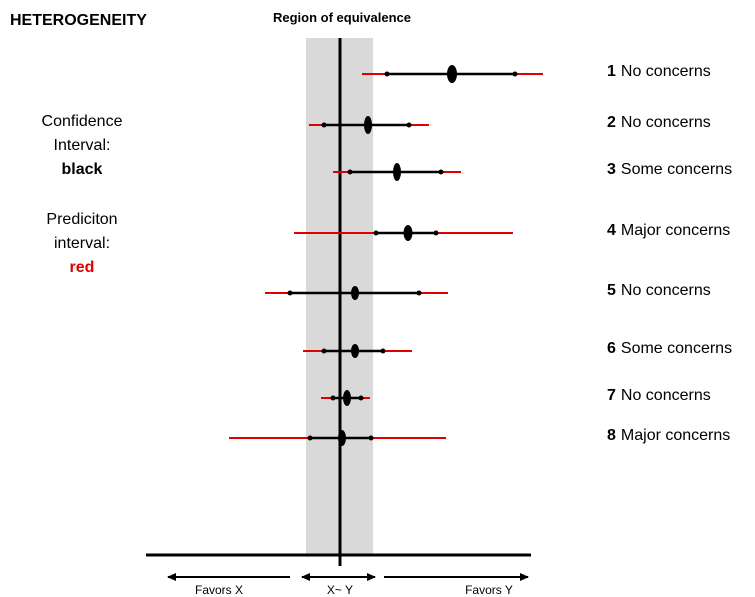 The height and width of the screenshot is (597, 755). I want to click on row-number: 5, so click(611, 290).